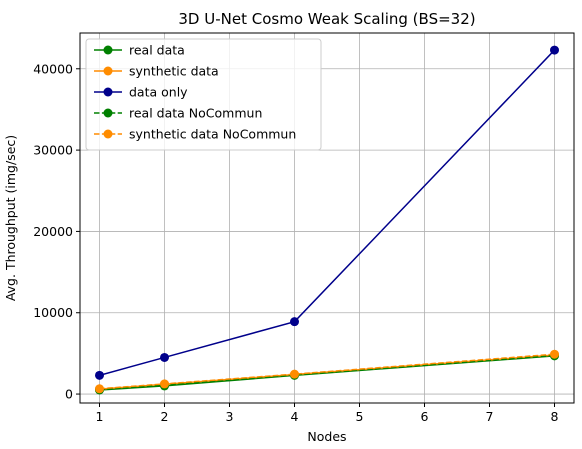 The height and width of the screenshot is (449, 582). What do you see at coordinates (490, 416) in the screenshot?
I see `x-tick-label: 7` at bounding box center [490, 416].